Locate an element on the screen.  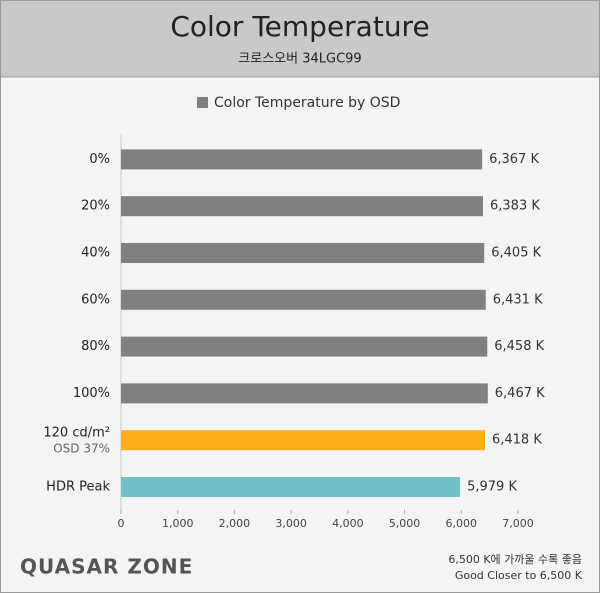
x-tick-label: 4,000 is located at coordinates (348, 523).